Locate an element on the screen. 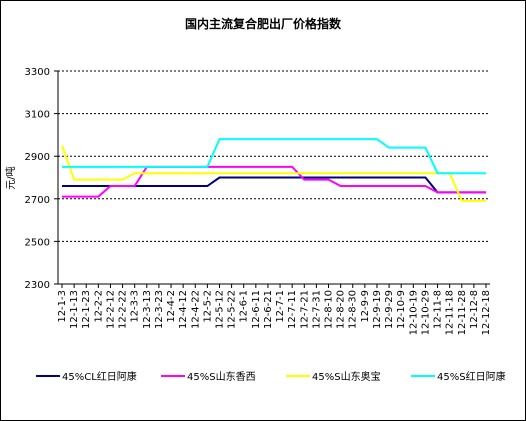 The width and height of the screenshot is (526, 421). x-tick-label: 12-10-9 is located at coordinates (401, 309).